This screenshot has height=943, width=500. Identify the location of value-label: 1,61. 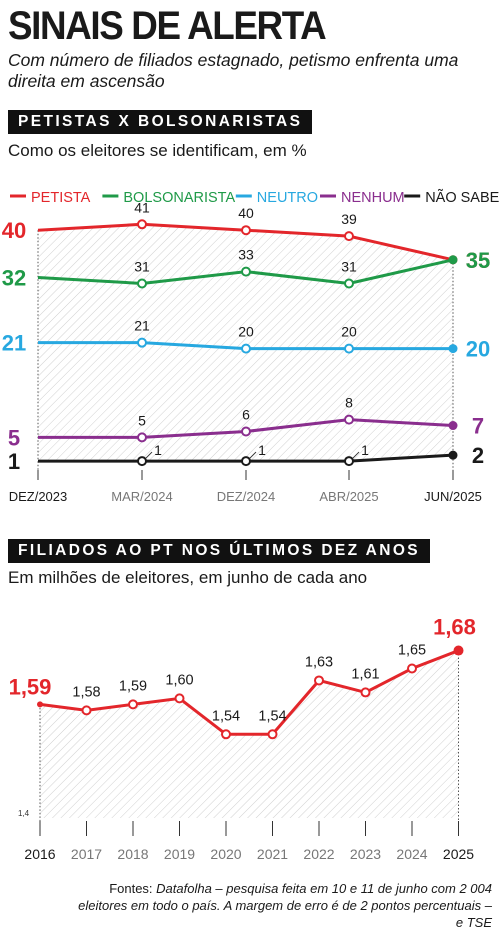
(365, 674).